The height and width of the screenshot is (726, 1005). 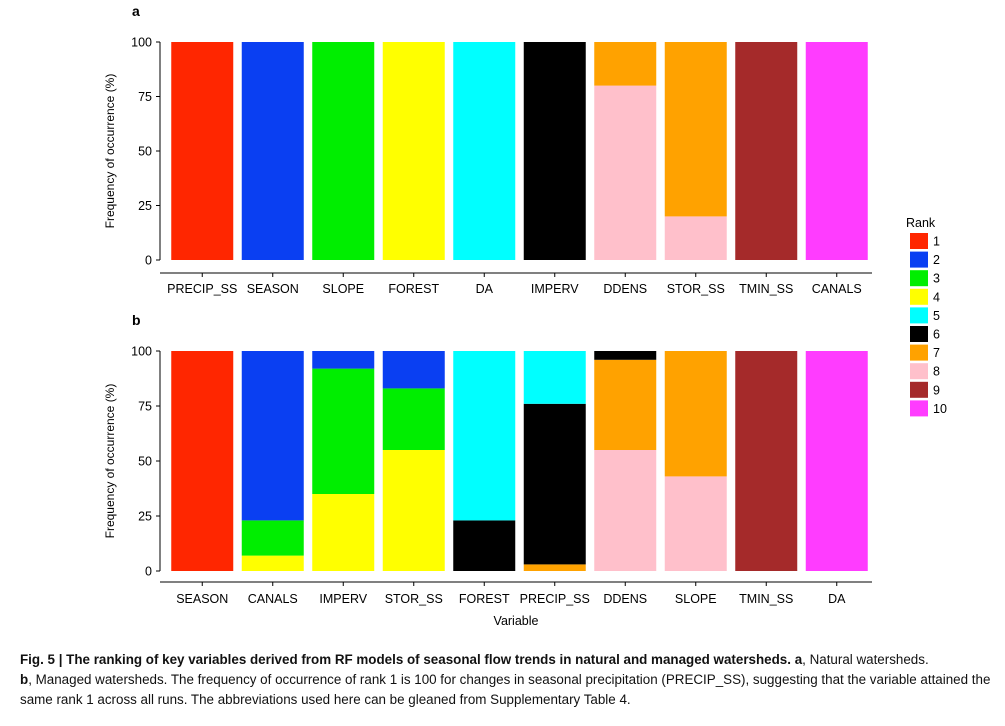 I want to click on legend-label: 8, so click(x=936, y=372).